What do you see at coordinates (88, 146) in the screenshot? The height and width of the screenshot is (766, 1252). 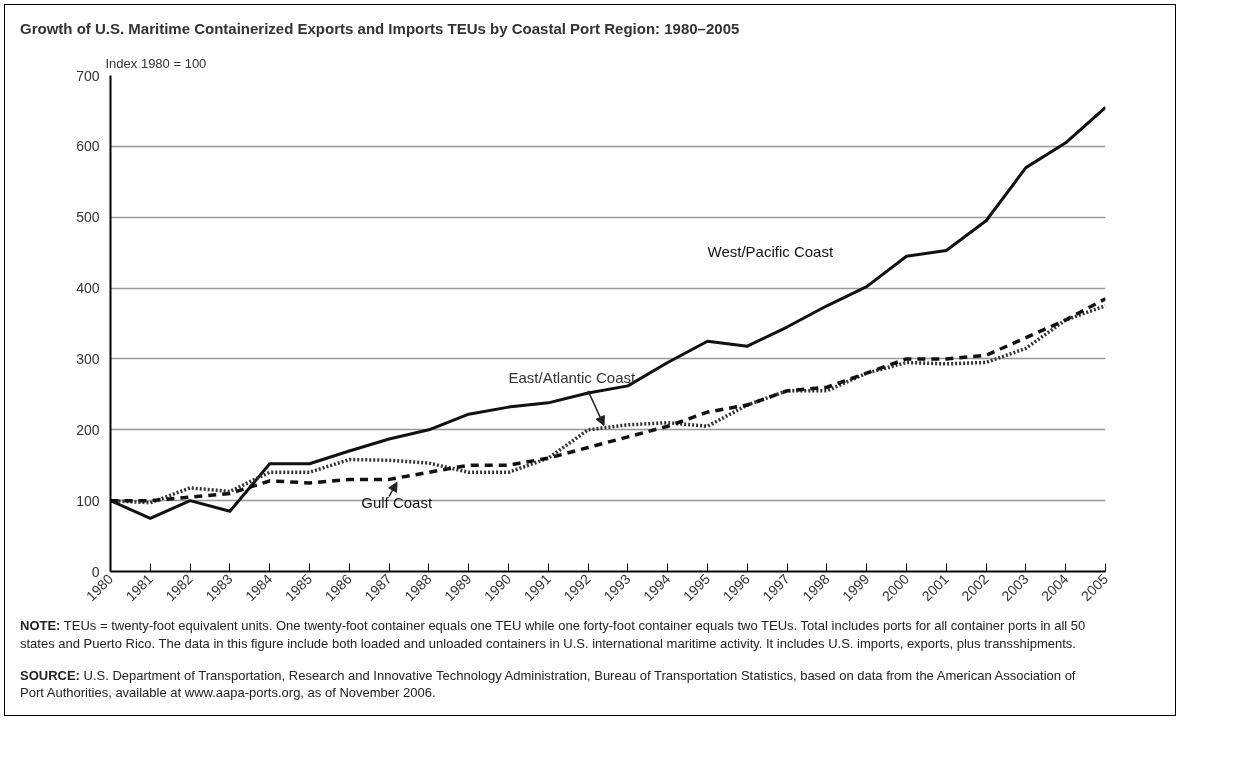 I see `y-tick-label: 600` at bounding box center [88, 146].